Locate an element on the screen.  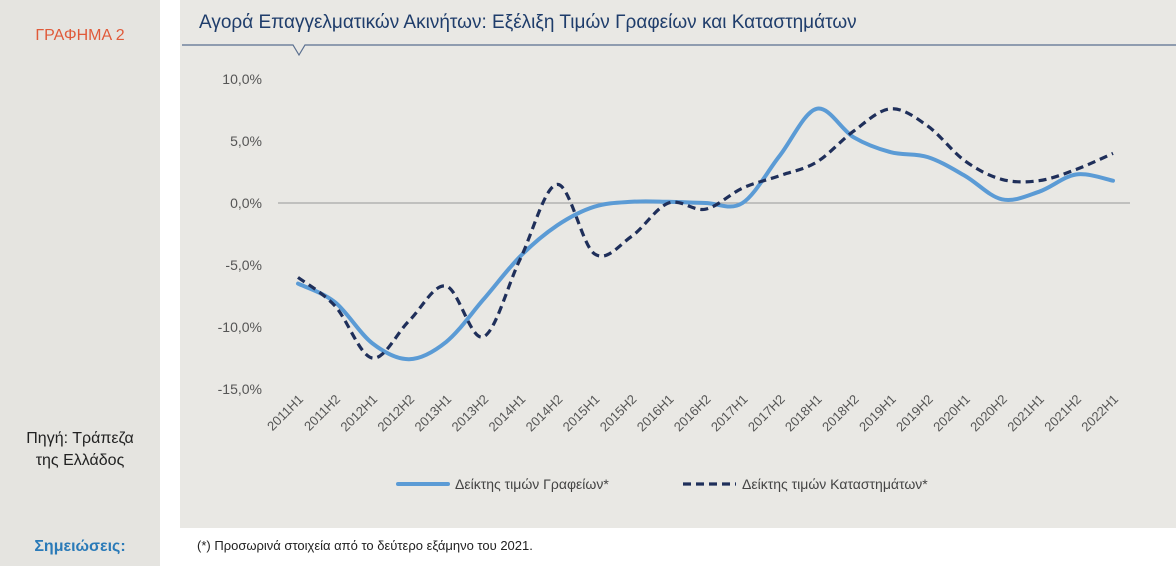
notes-label-panel is located at coordinates (80, 547).